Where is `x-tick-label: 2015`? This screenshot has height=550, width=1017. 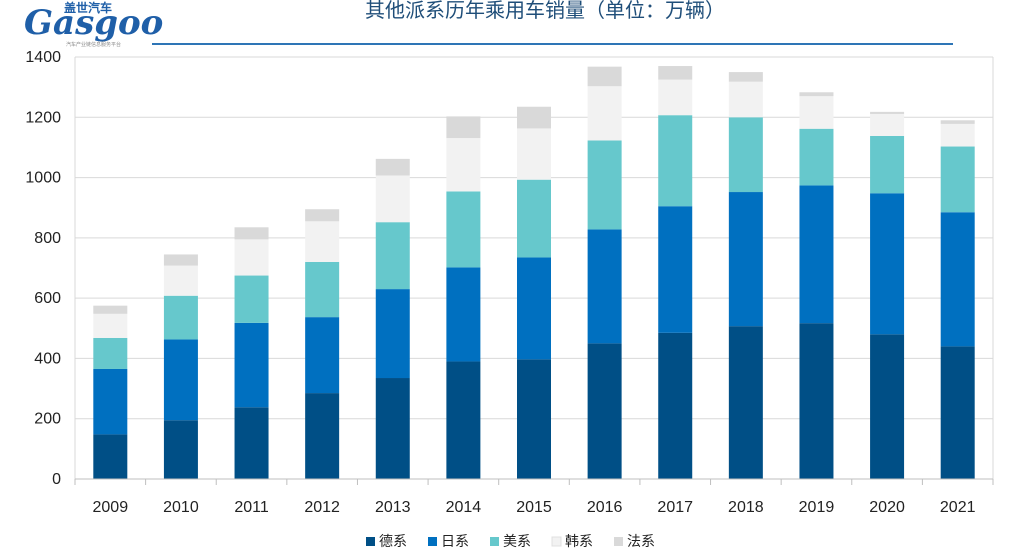 x-tick-label: 2015 is located at coordinates (534, 507).